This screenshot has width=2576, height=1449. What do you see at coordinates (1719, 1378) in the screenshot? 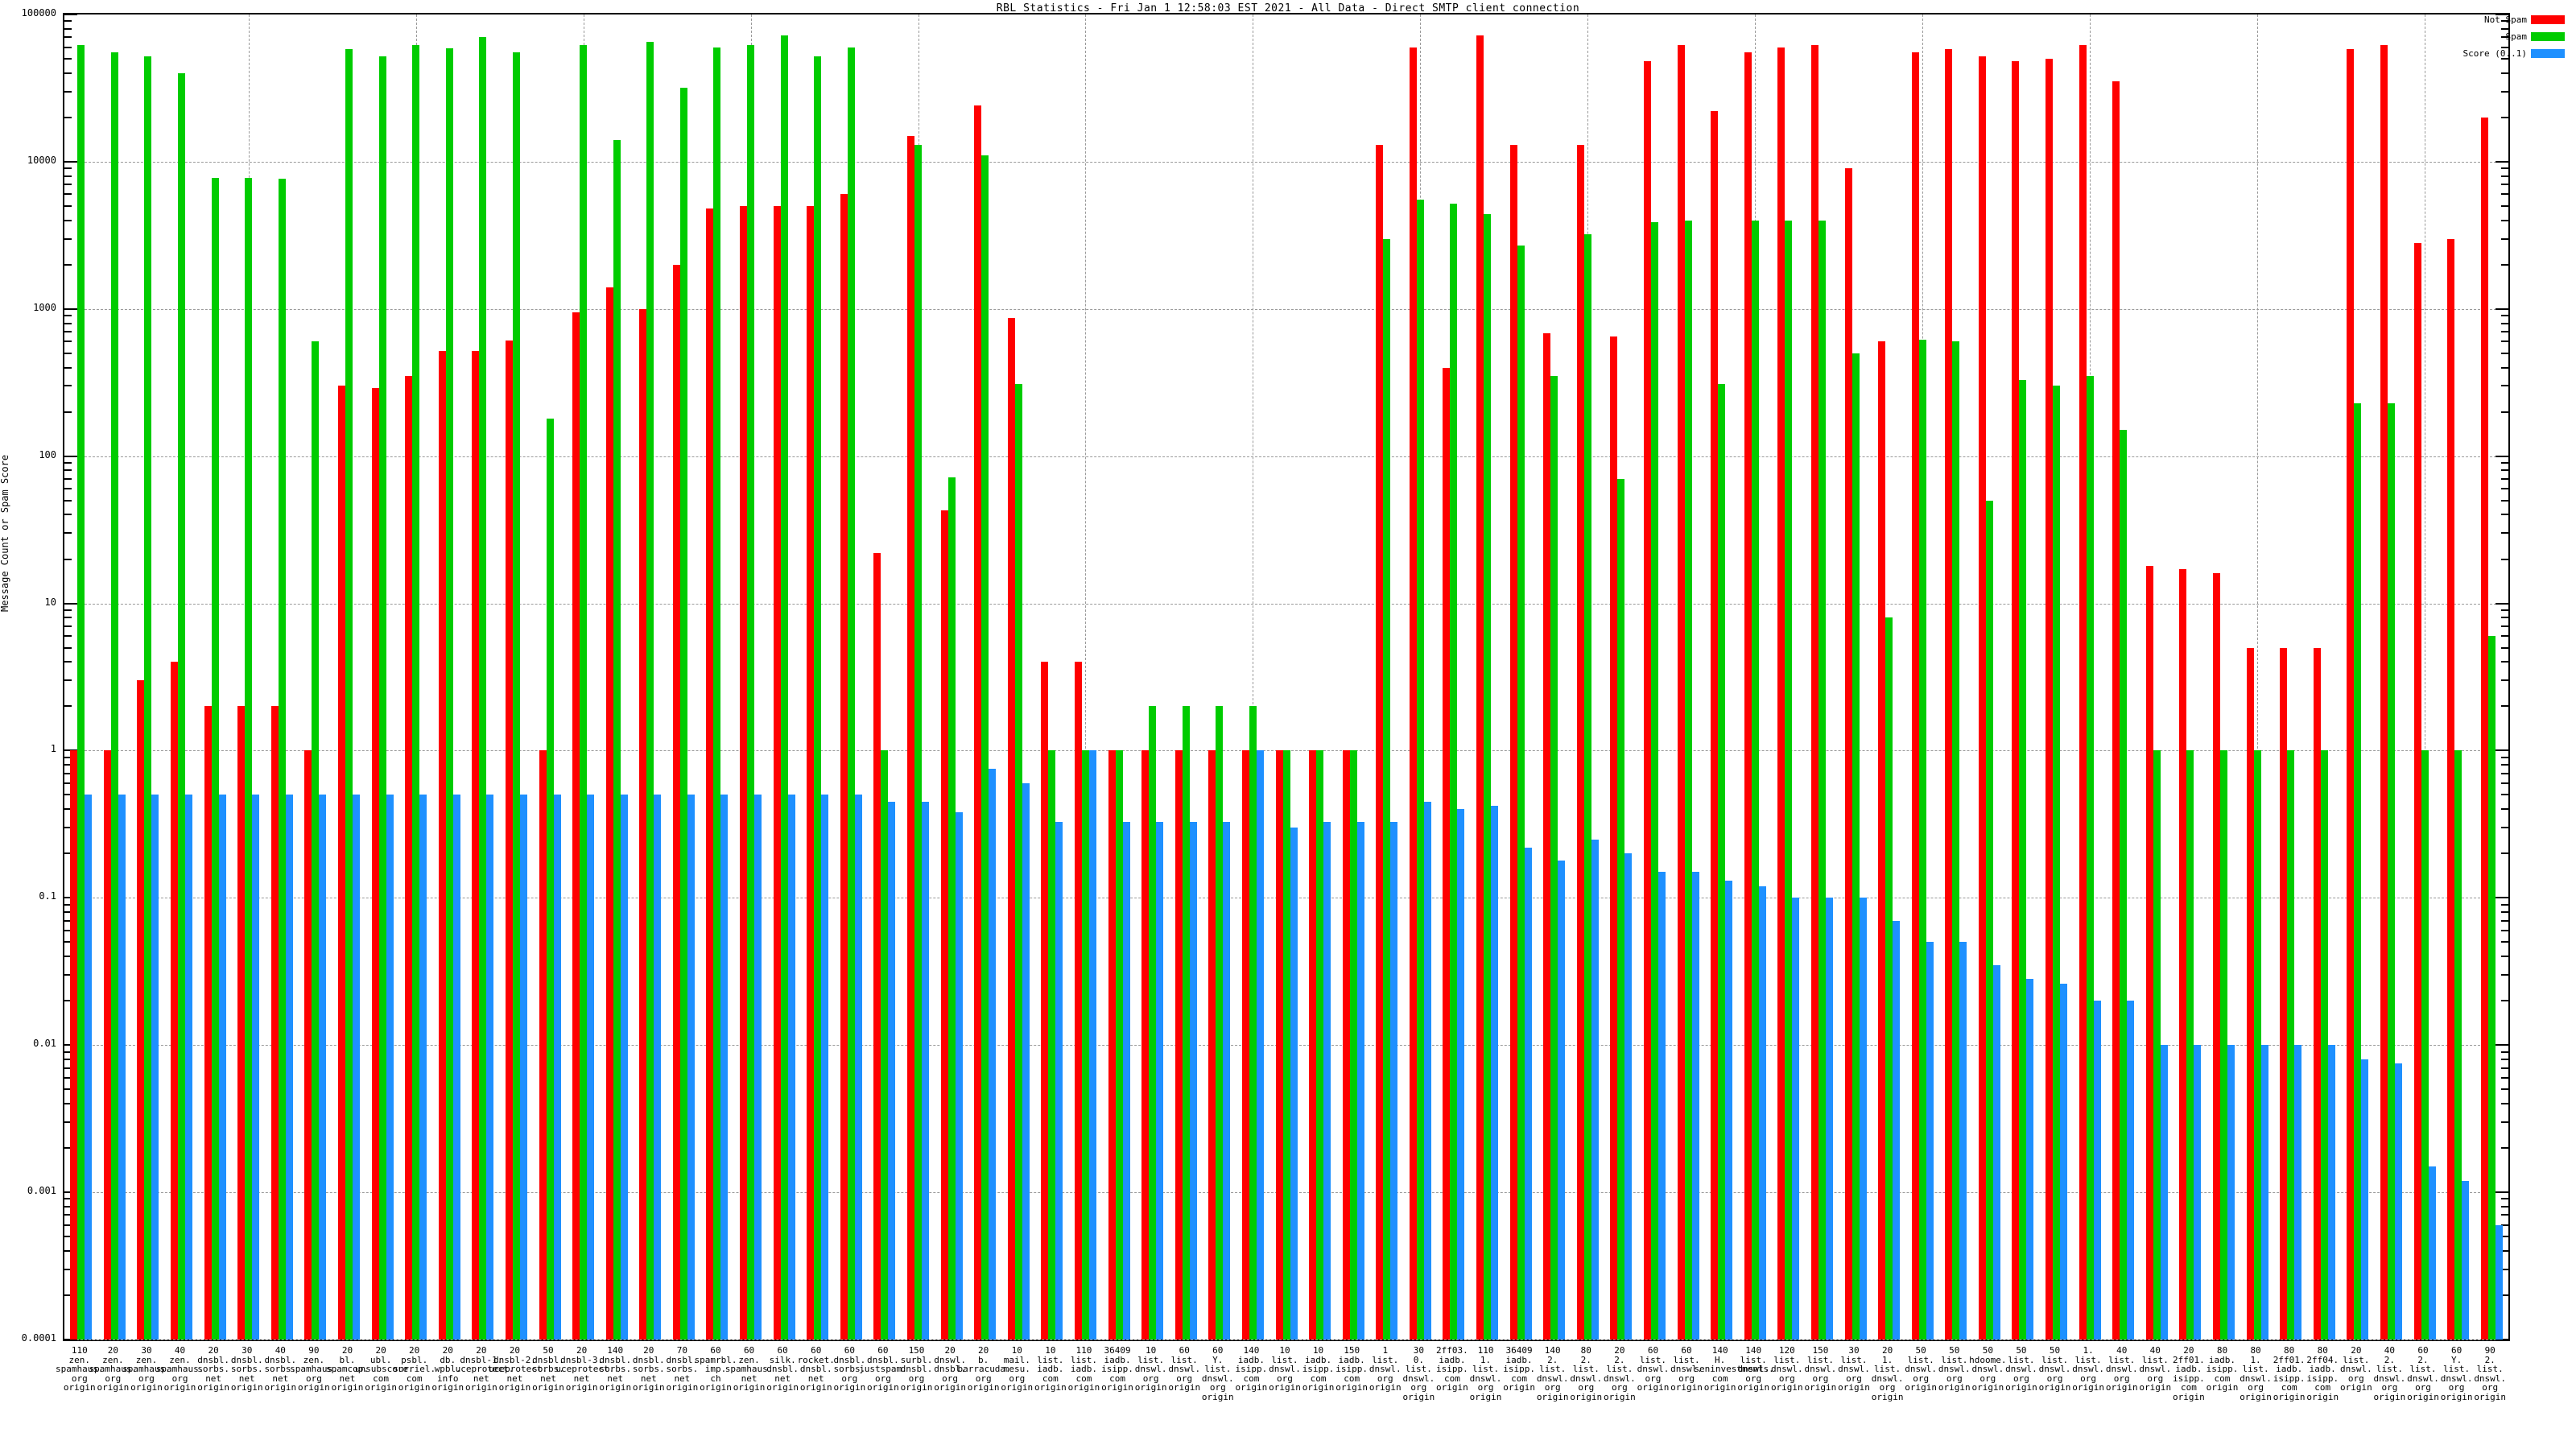
I see `x-axis-label-line: com` at bounding box center [1719, 1378].